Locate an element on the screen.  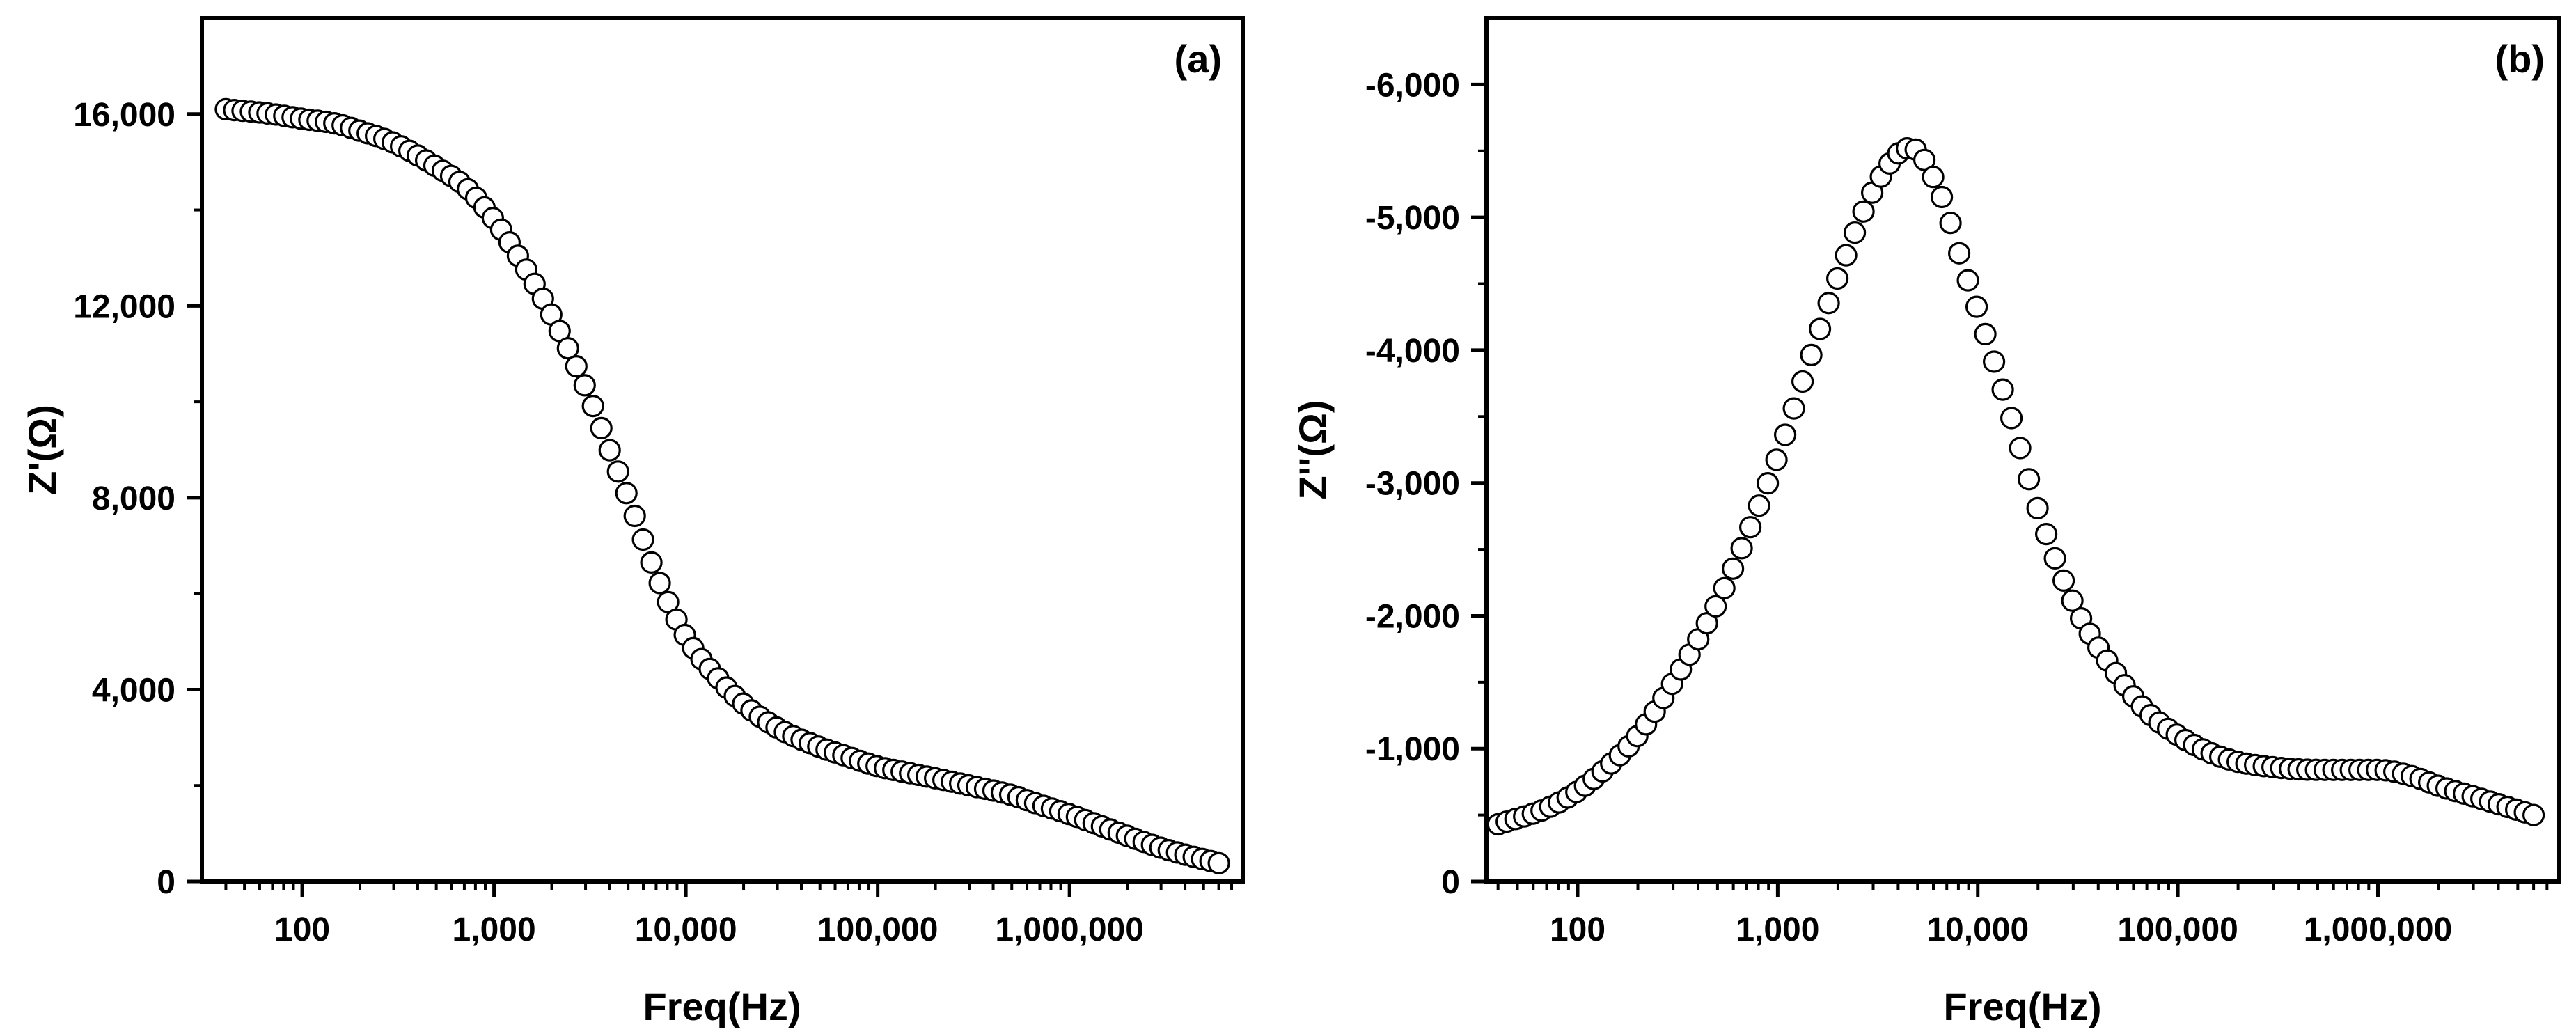
panel-b-x-axis-title: Freq(Hz) is located at coordinates (2022, 1006).